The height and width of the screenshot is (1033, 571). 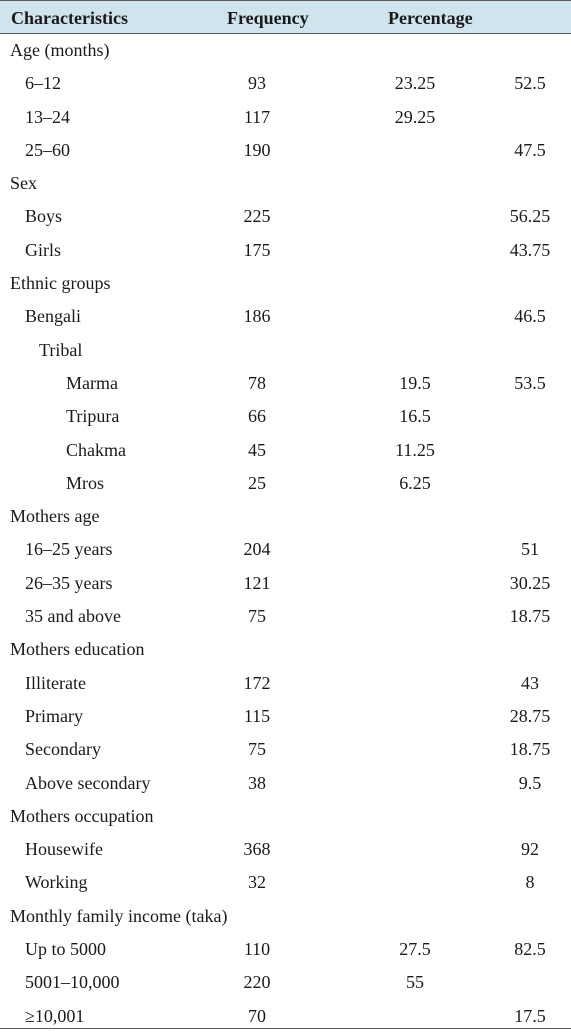 What do you see at coordinates (257, 682) in the screenshot?
I see `frequency-cell: 172` at bounding box center [257, 682].